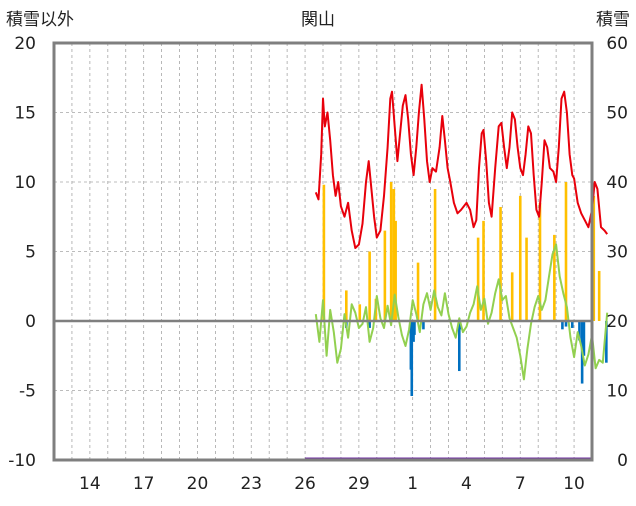 The width and height of the screenshot is (636, 506). I want to click on y-right-tick-label: 50, so click(617, 114).